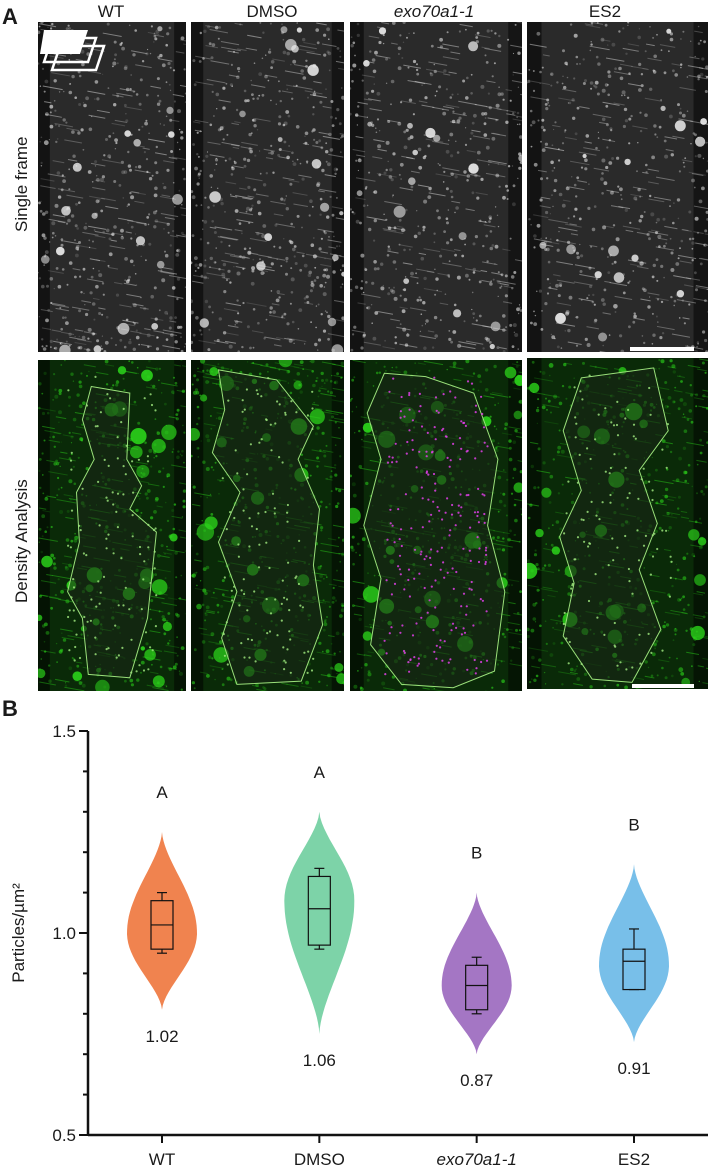  I want to click on micrograph-density-wt, so click(112, 525).